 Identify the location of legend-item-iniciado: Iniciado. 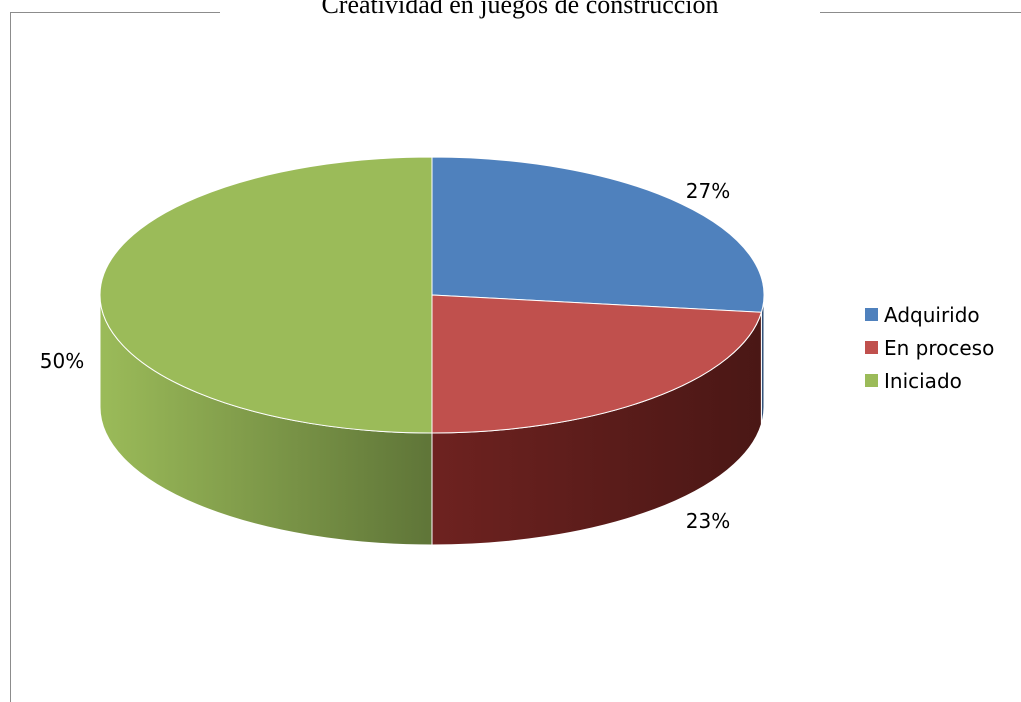
(929, 380).